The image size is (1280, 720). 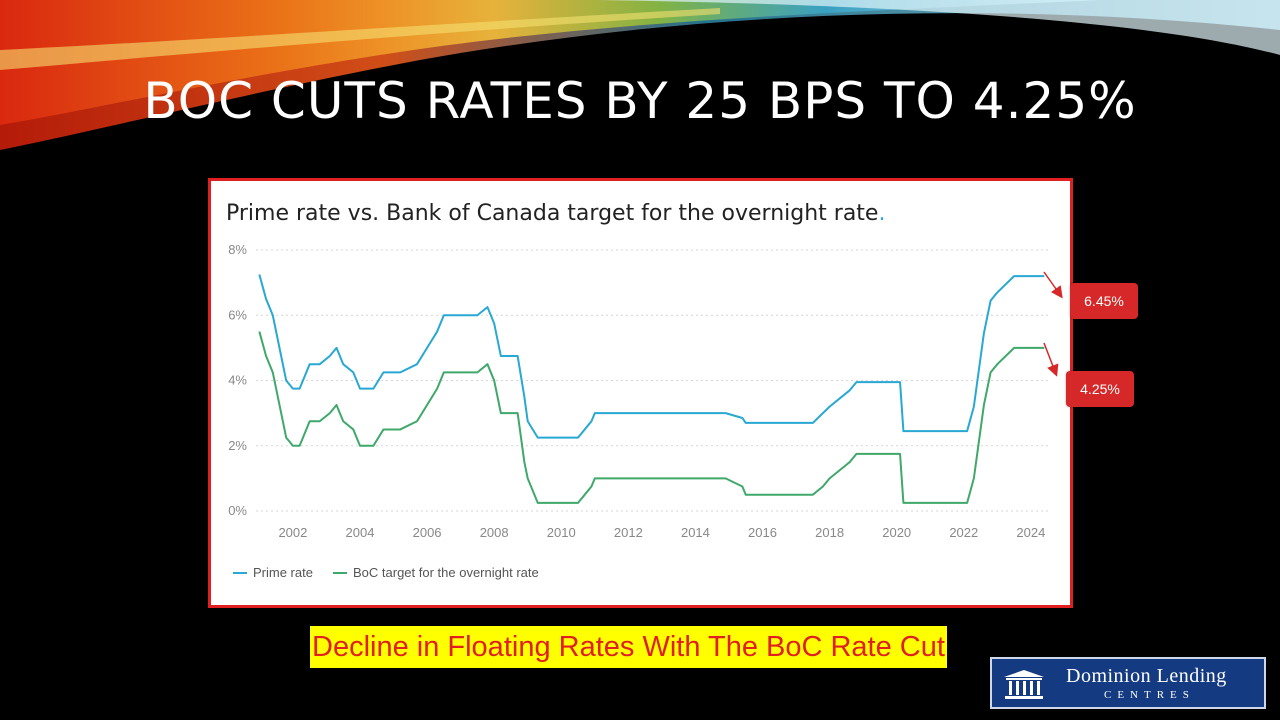 I want to click on y-tick-label: 6%, so click(x=237, y=314).